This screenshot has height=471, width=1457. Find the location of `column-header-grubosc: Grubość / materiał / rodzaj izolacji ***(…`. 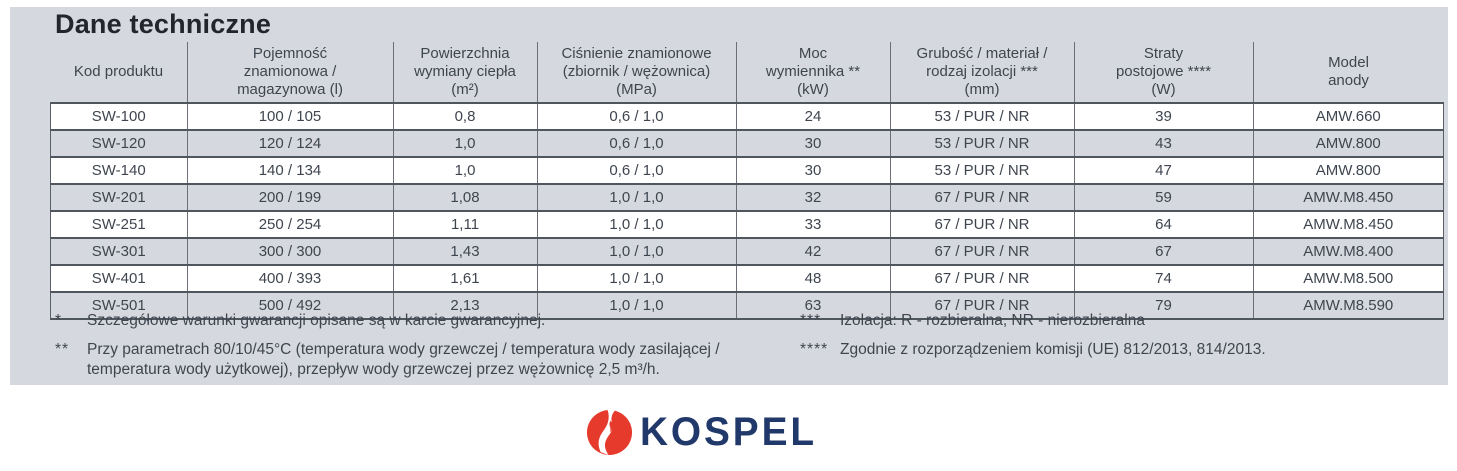

column-header-grubosc: Grubość / materiał / rodzaj izolacji ***(… is located at coordinates (981, 72).